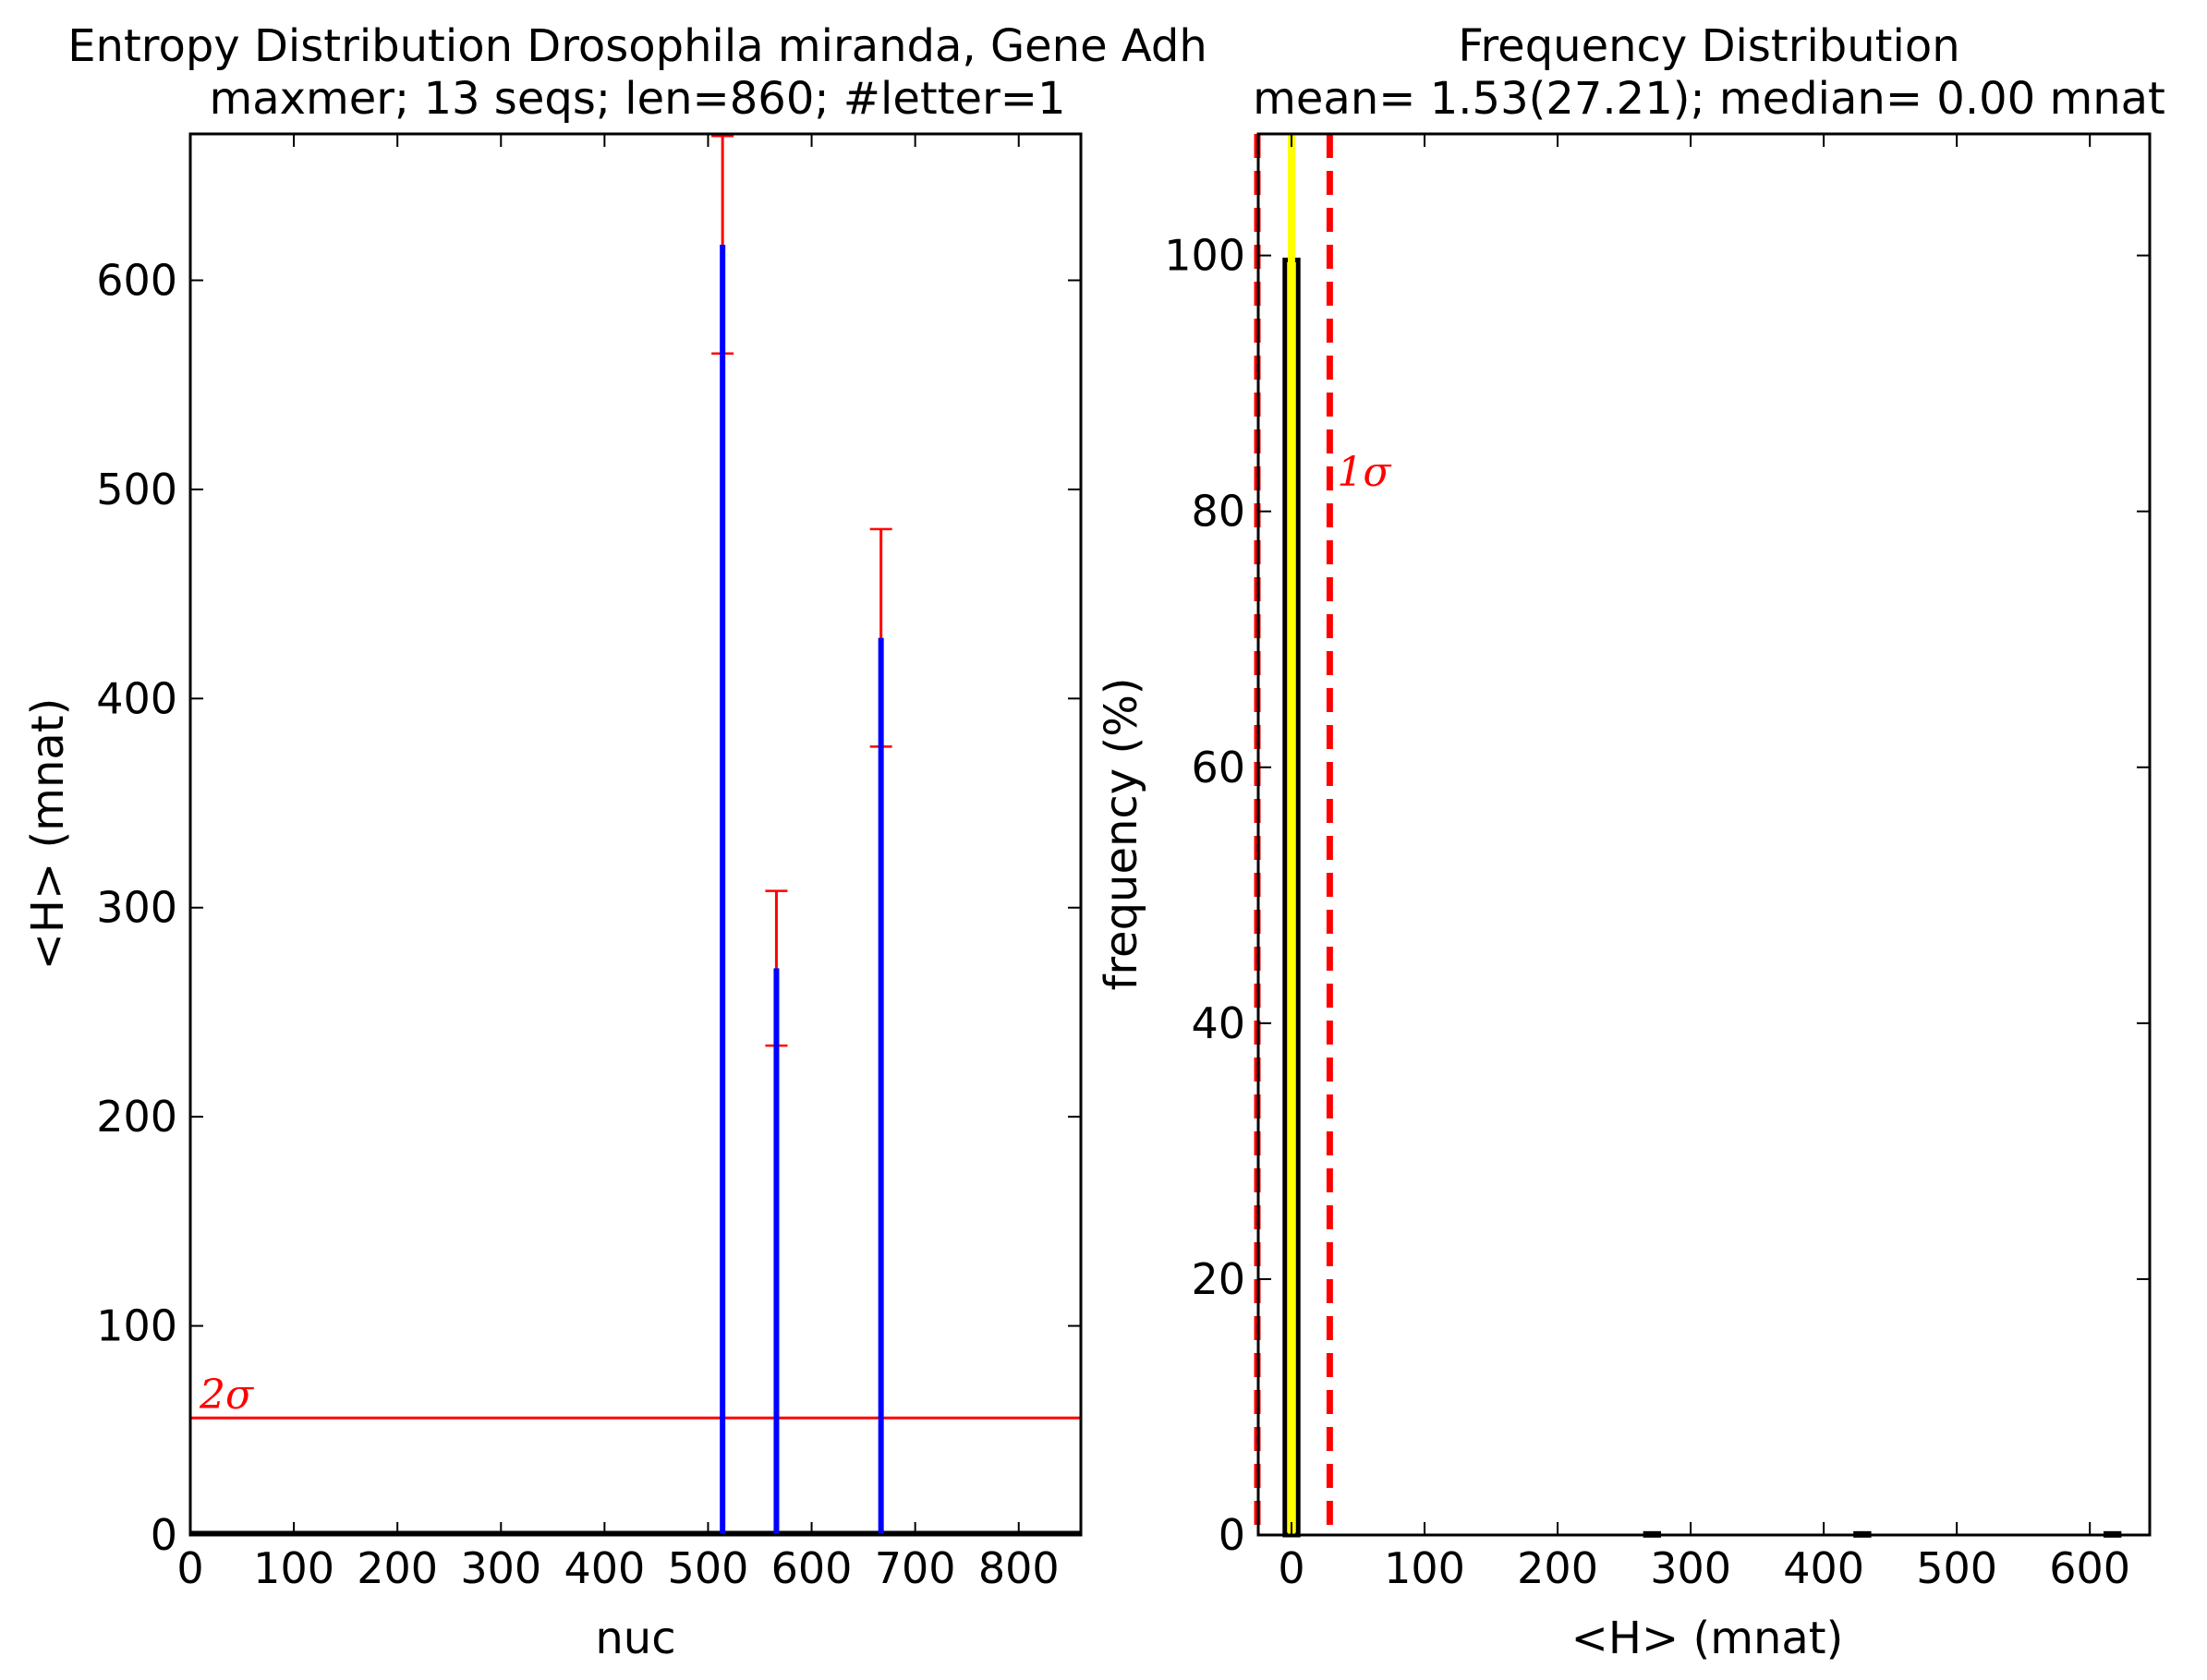 This screenshot has width=2207, height=1680. Describe the element at coordinates (915, 1568) in the screenshot. I see `x-tick-label: 700` at that location.